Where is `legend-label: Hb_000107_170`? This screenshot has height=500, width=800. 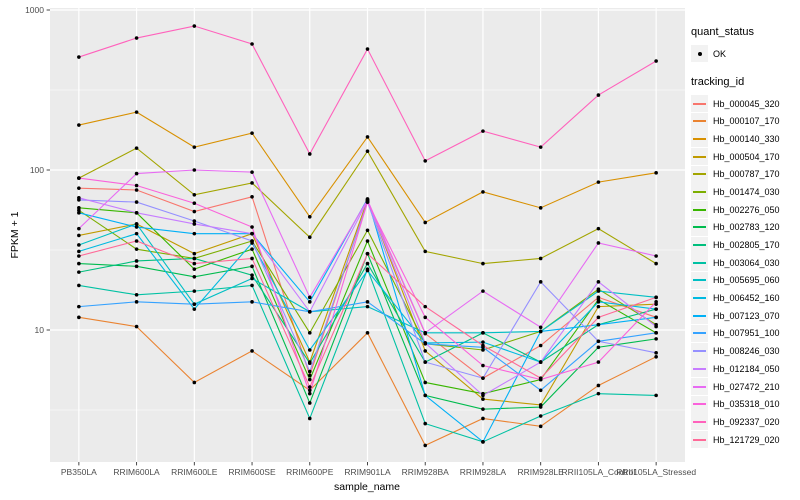 legend-label: Hb_000107_170 is located at coordinates (746, 121).